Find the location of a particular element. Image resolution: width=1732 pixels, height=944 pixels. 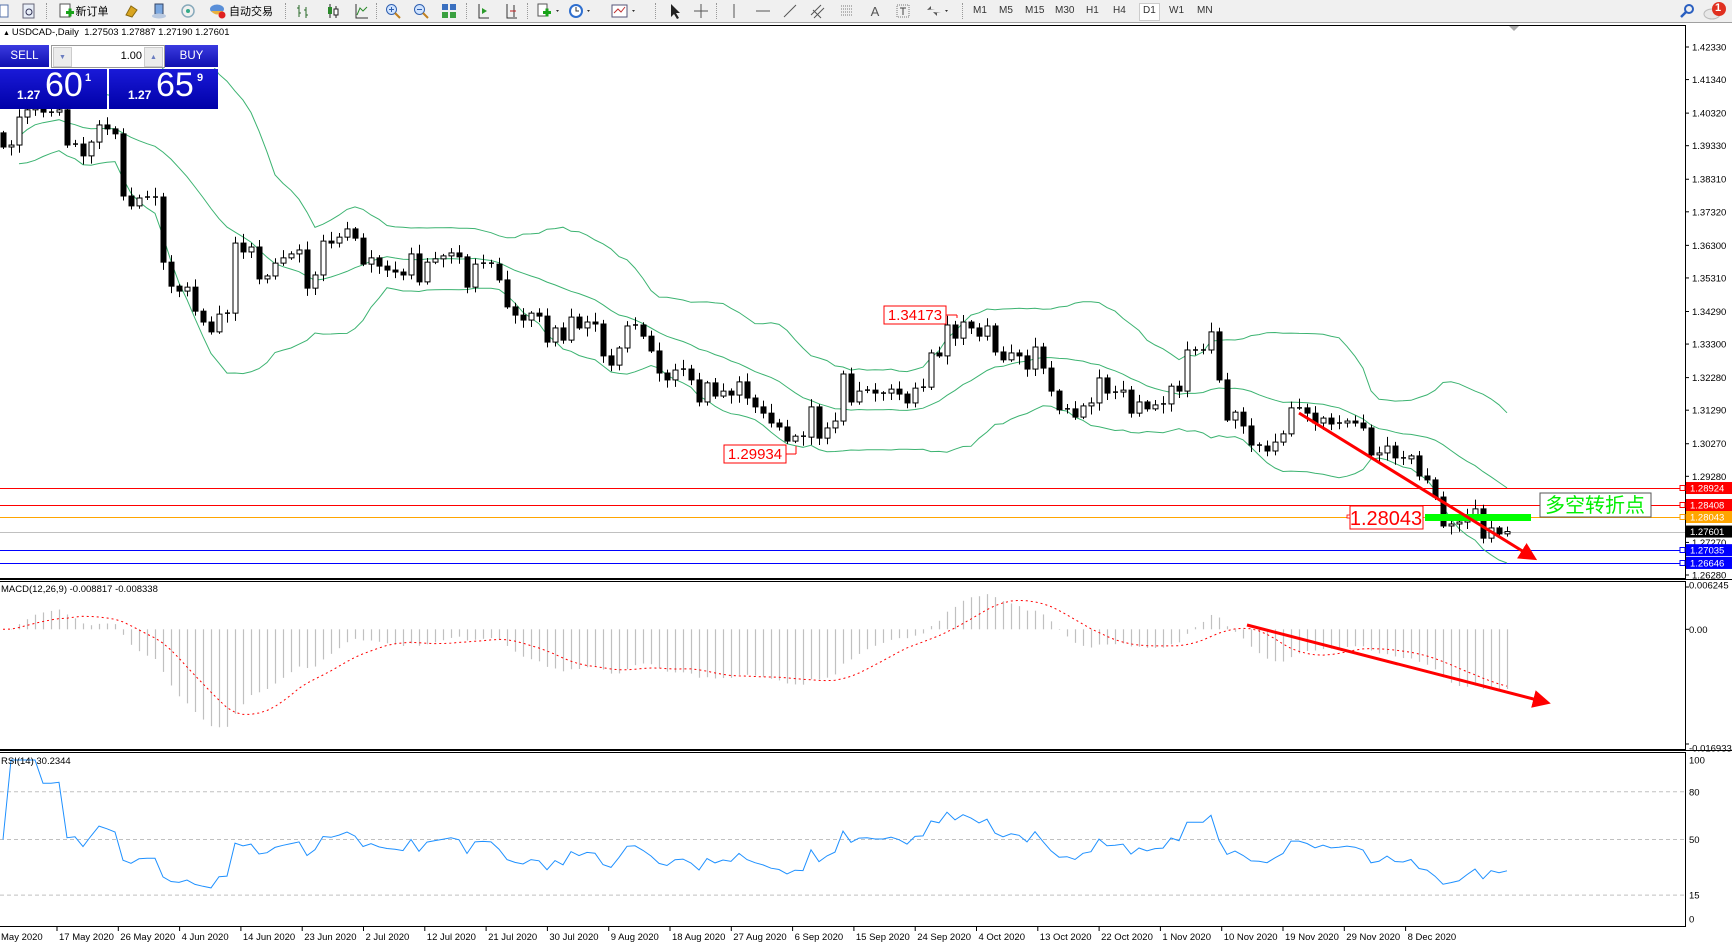

zoom-out-icon is located at coordinates (421, 11).